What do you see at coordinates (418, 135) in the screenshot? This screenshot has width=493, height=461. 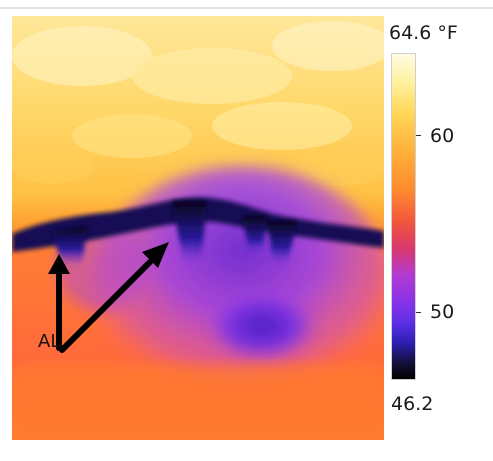 I see `scale-tick-upper` at bounding box center [418, 135].